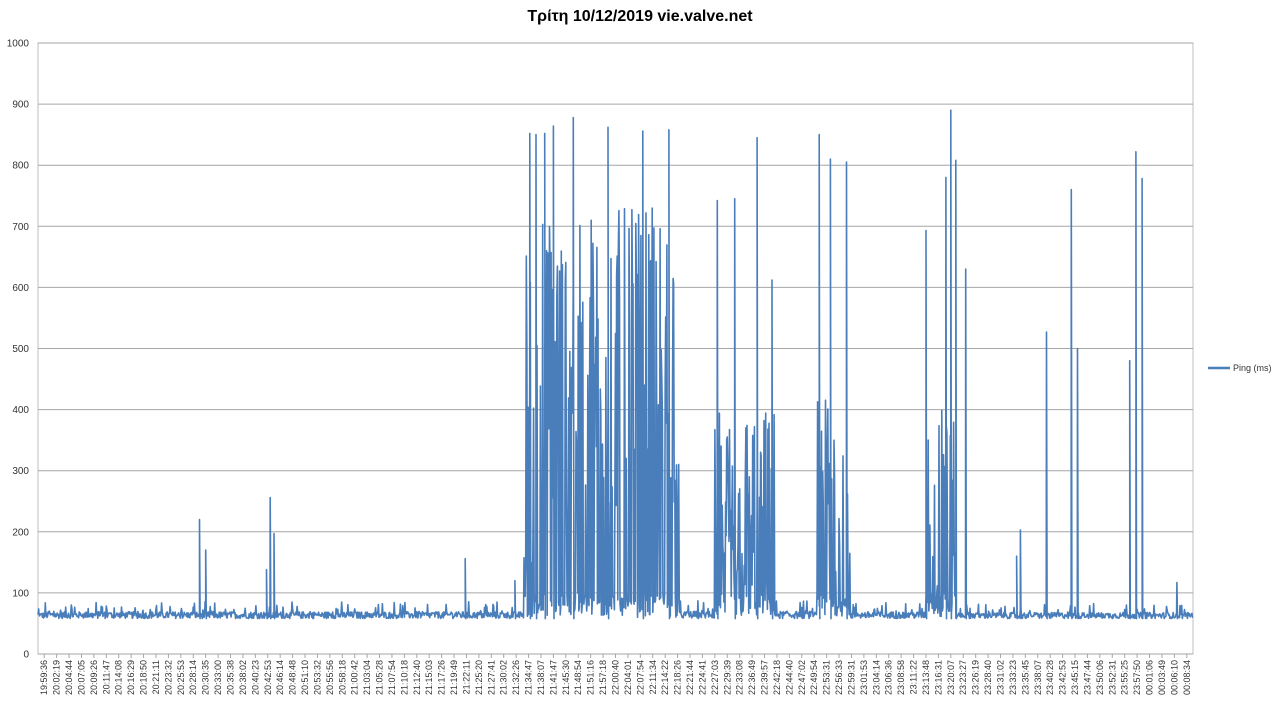 This screenshot has height=704, width=1280. I want to click on x-tick-label: 23:45:15, so click(1075, 677).